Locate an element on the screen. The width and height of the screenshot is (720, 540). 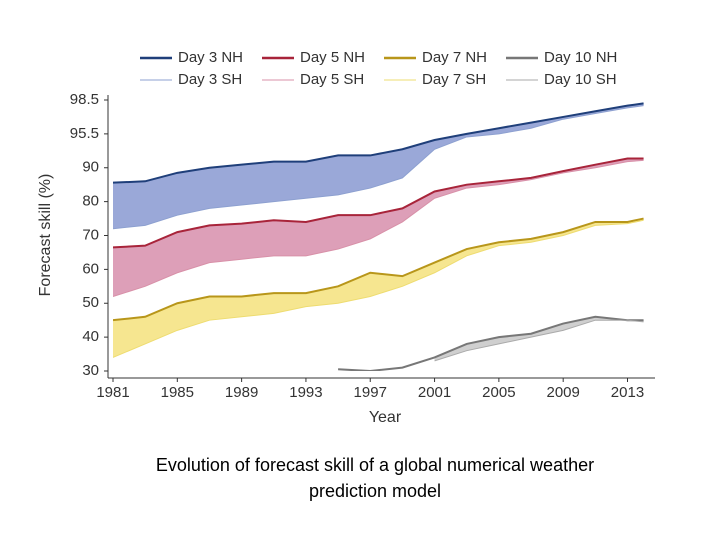
legend-label: Day 7 SH is located at coordinates (454, 79).